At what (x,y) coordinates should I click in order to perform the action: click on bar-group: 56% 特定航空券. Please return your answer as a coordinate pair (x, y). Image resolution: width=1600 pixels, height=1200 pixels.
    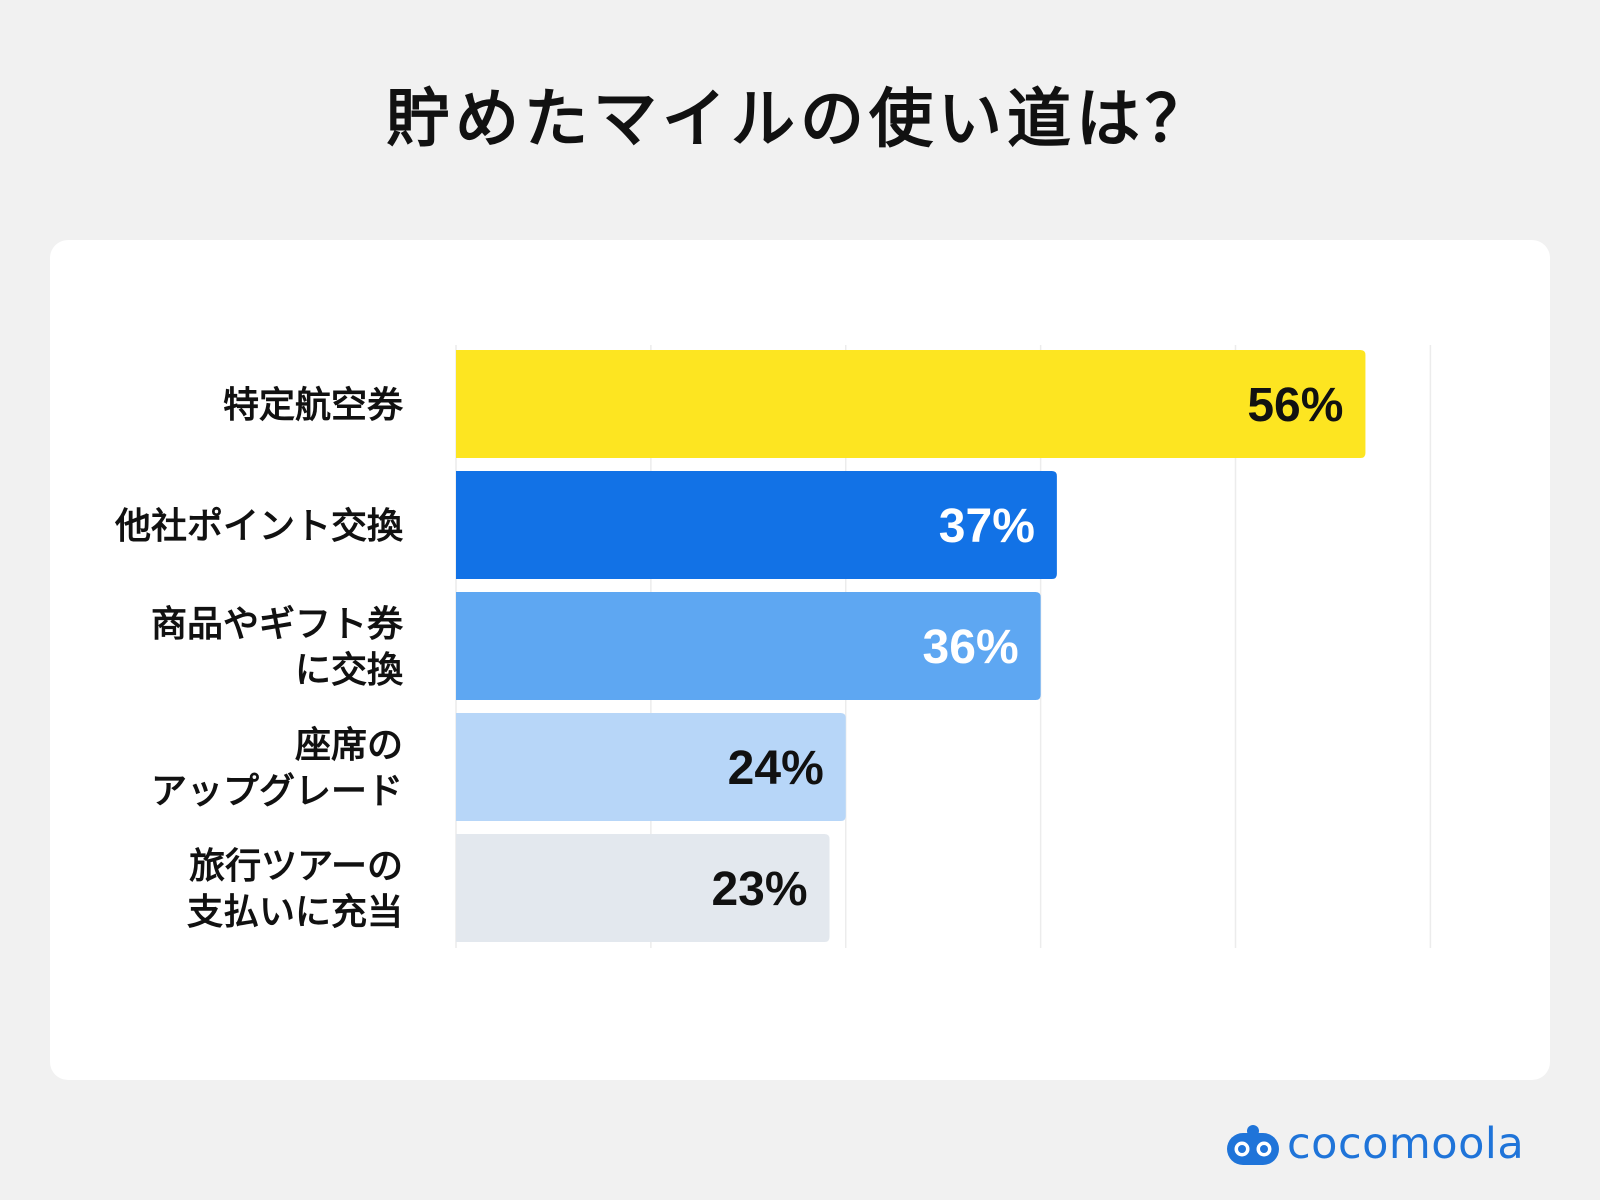
    Looking at the image, I should click on (794, 404).